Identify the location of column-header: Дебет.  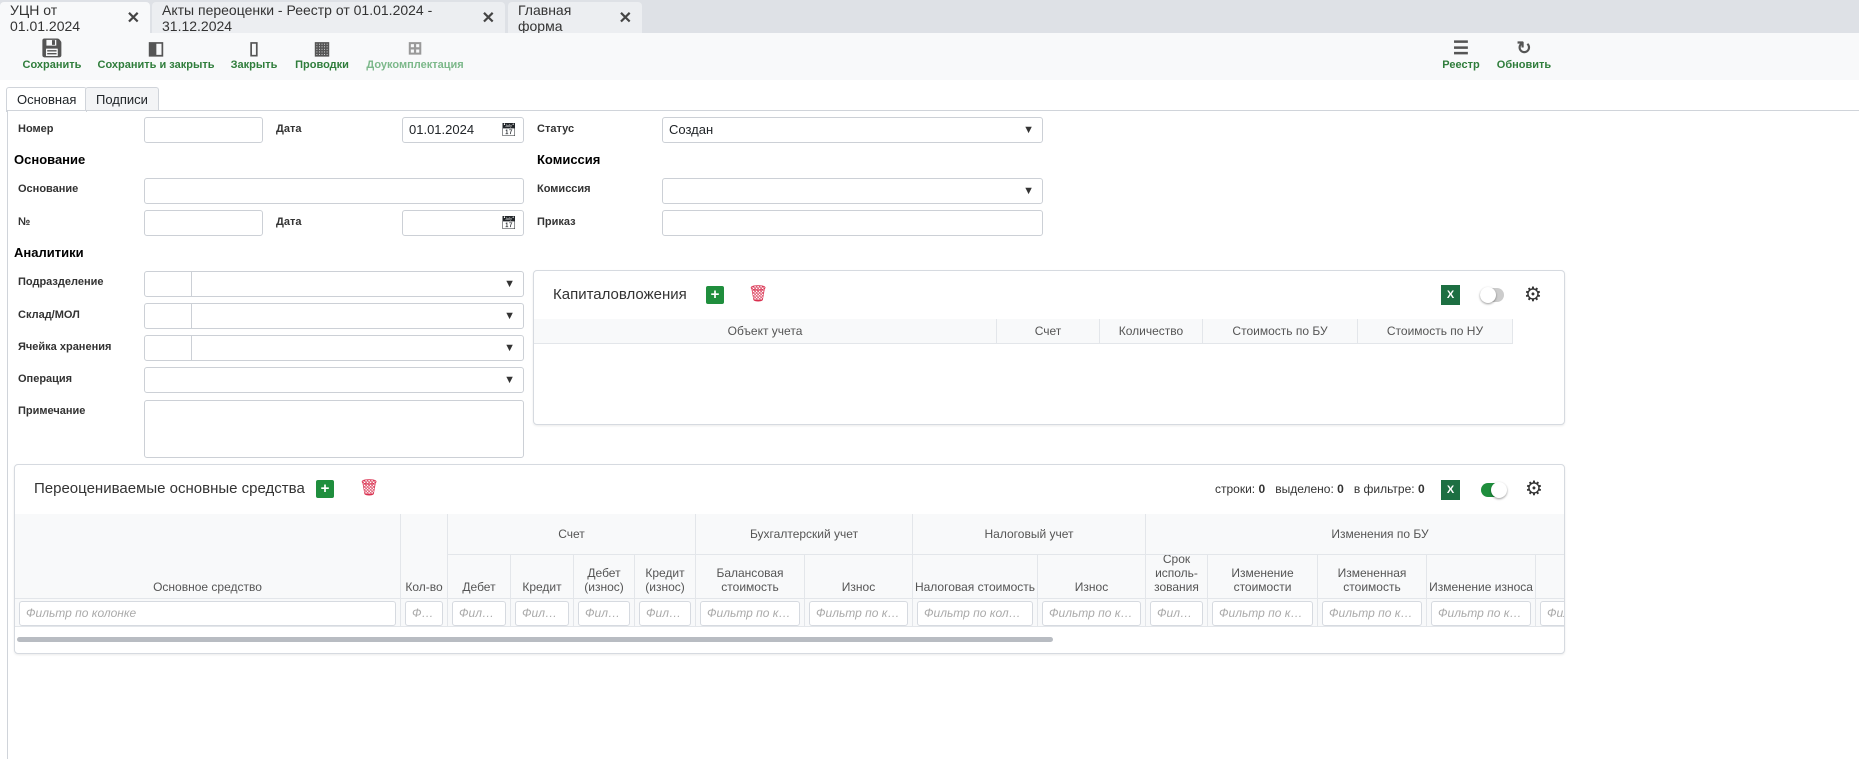
(479, 577).